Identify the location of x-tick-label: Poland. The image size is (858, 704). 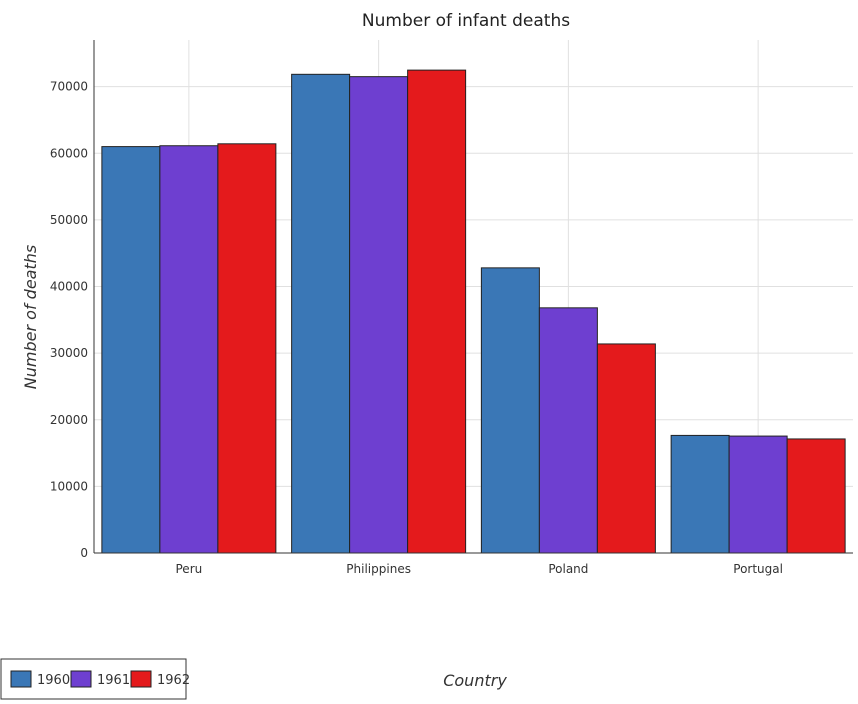
(568, 569).